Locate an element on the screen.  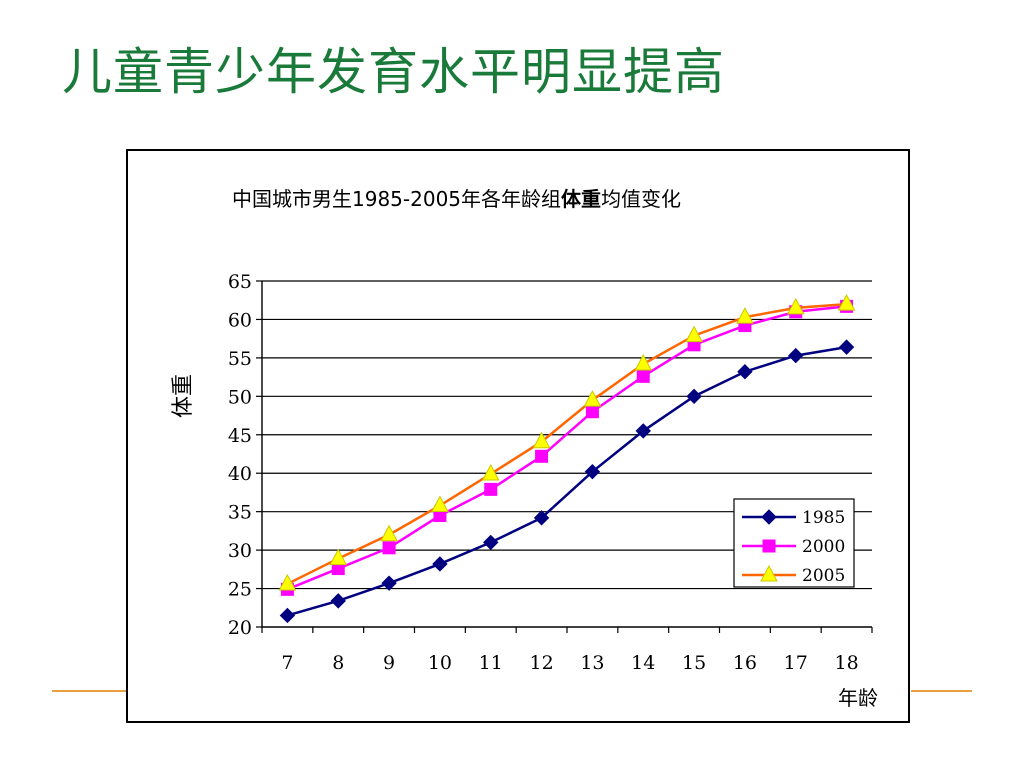
x-tick-label-9: 9 is located at coordinates (389, 663).